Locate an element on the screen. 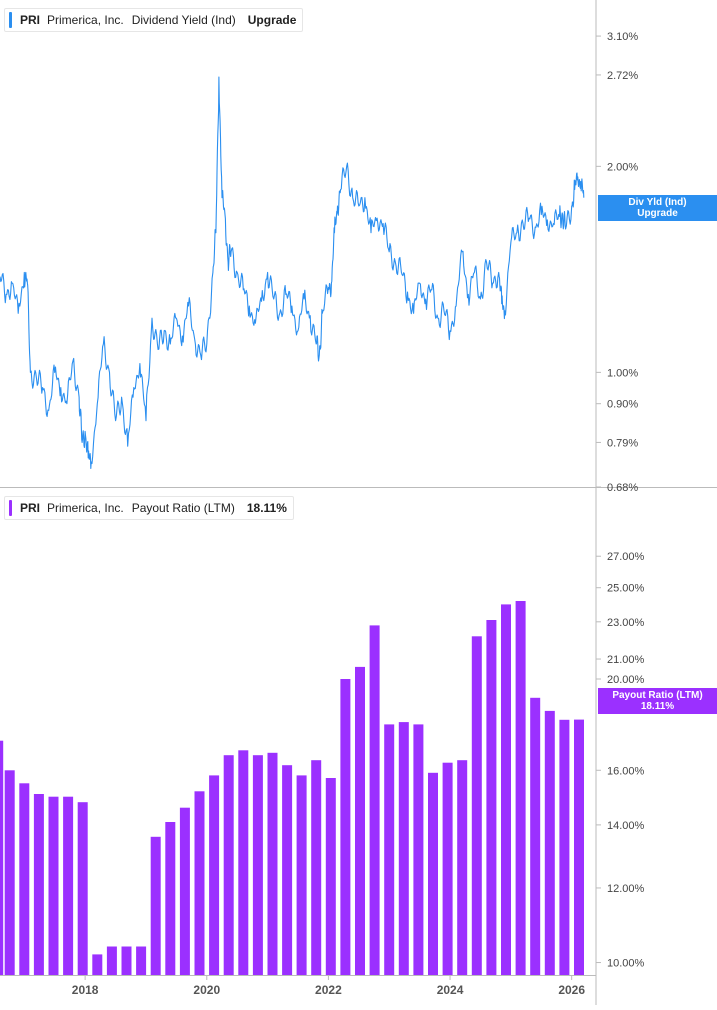  yield-y-tick-label: 2.00% is located at coordinates (622, 167).